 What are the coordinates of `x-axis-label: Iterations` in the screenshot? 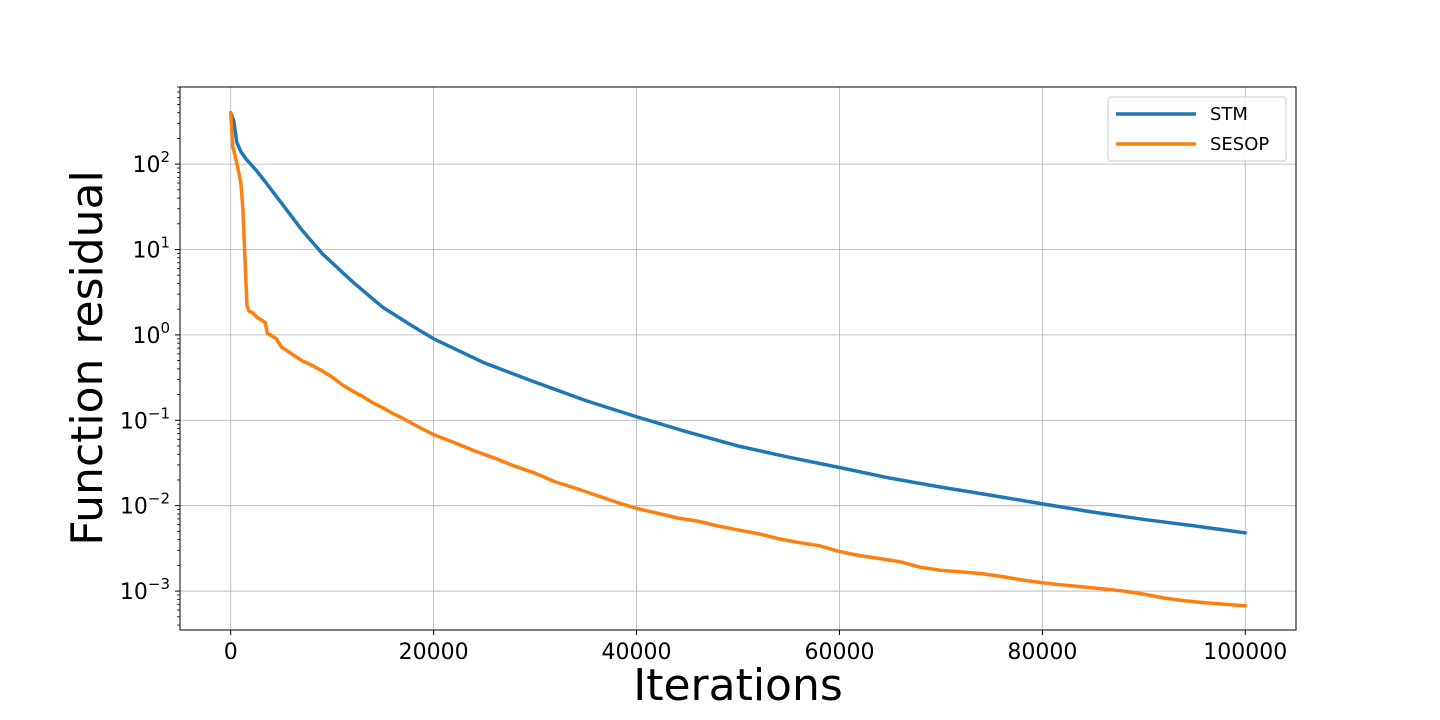 It's located at (738, 685).